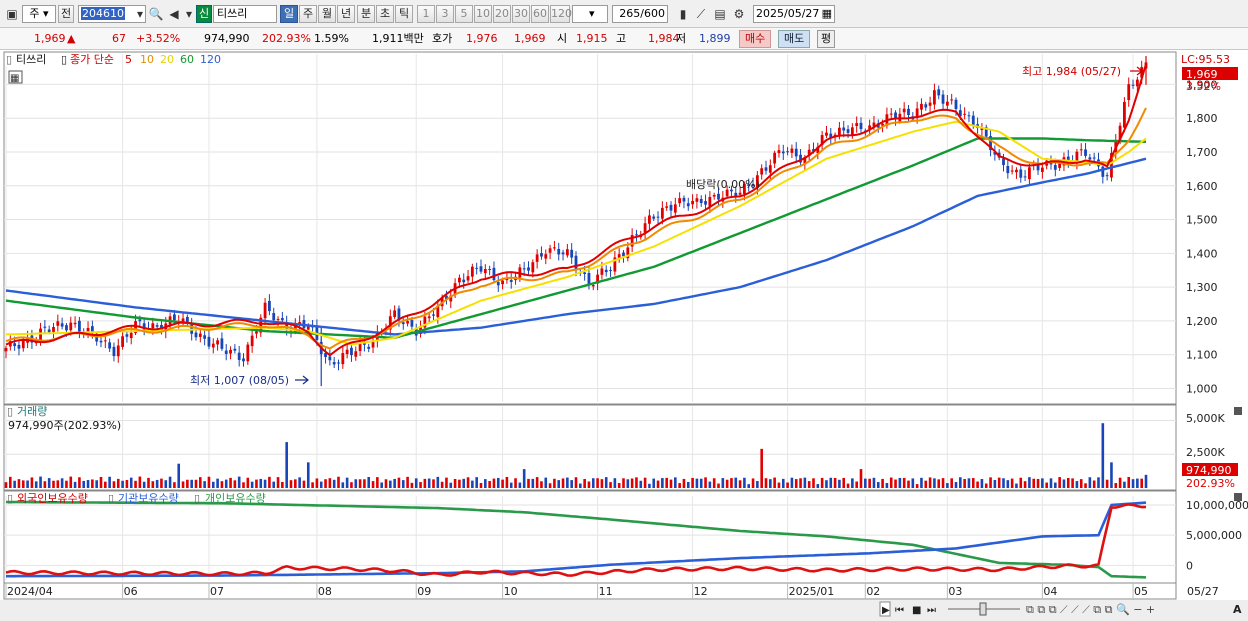 The width and height of the screenshot is (1248, 621). What do you see at coordinates (1237, 609) in the screenshot?
I see `font-size-icon: A` at bounding box center [1237, 609].